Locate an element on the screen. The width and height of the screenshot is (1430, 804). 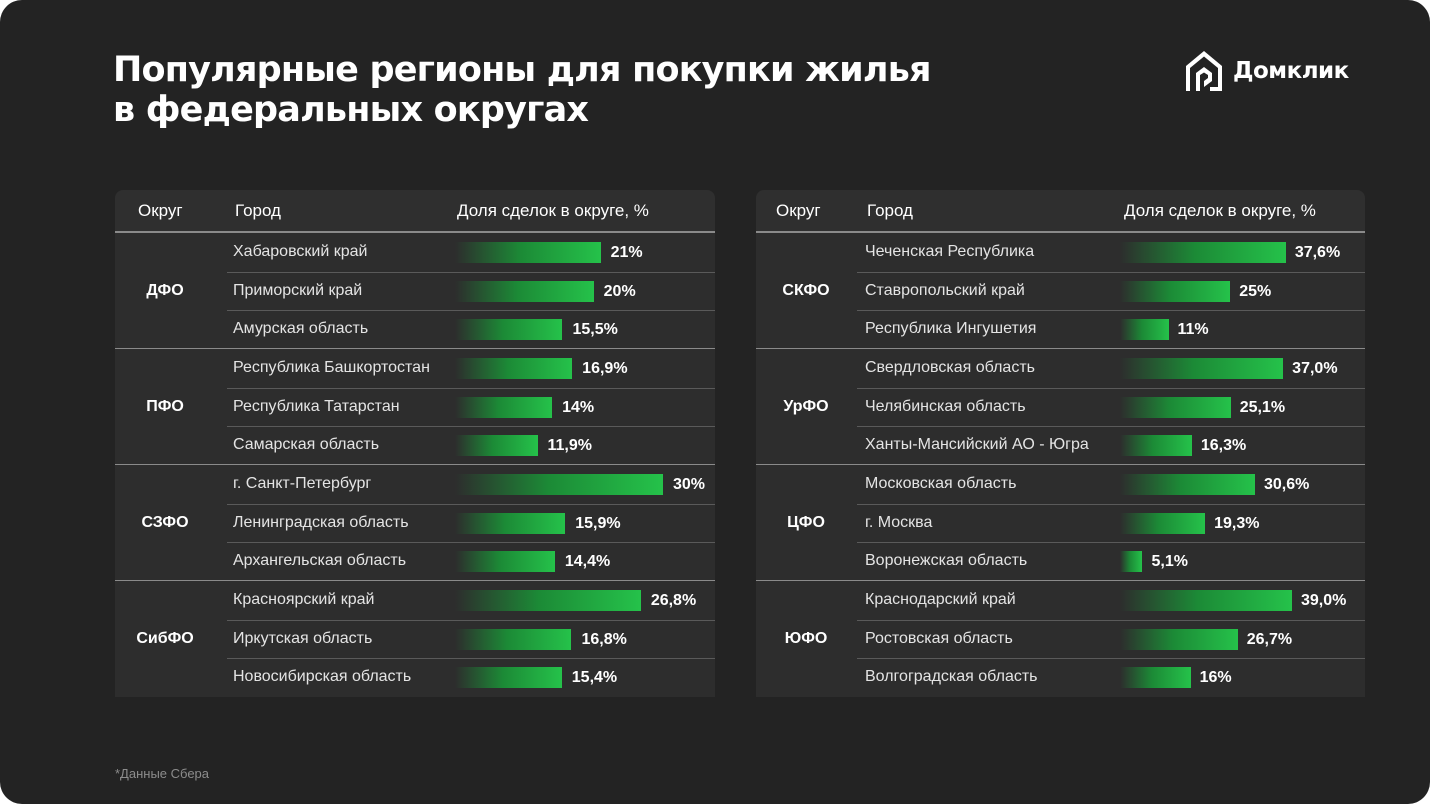
share-value-label: 37,6% is located at coordinates (1317, 252).